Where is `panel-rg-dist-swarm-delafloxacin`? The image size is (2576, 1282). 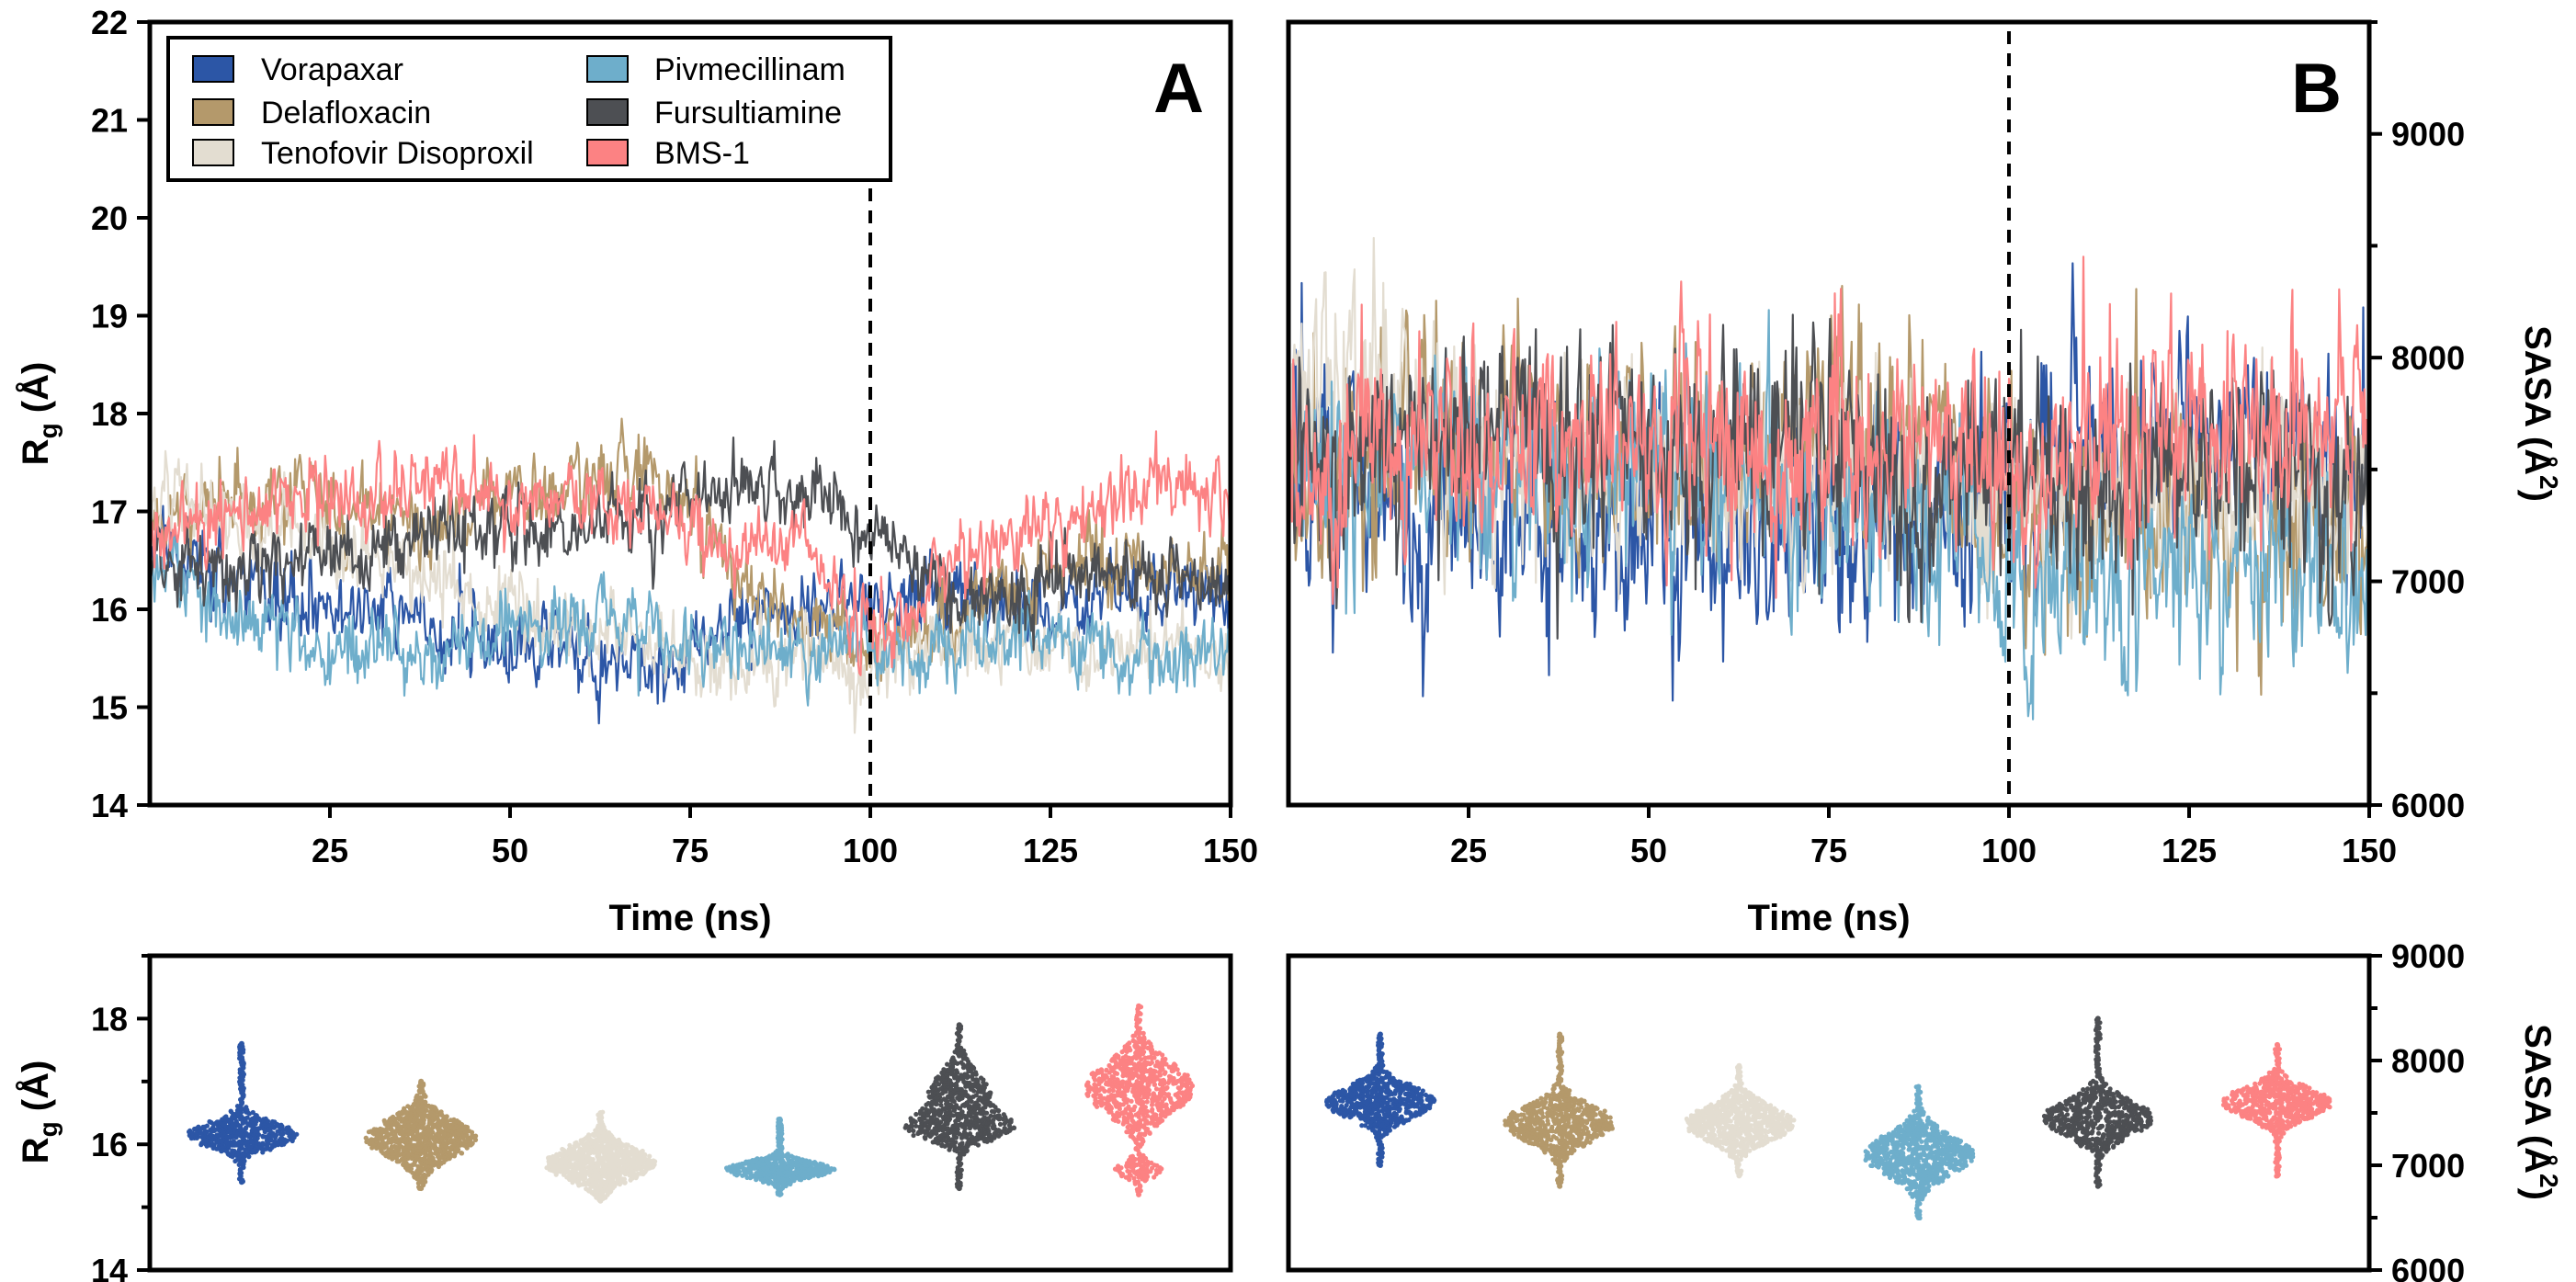 panel-rg-dist-swarm-delafloxacin is located at coordinates (421, 1135).